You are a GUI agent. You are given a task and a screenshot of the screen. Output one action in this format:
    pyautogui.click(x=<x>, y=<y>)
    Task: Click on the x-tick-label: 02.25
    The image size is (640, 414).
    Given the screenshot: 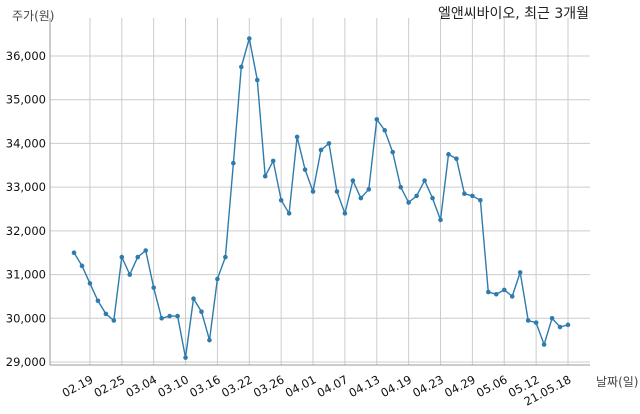 What is the action you would take?
    pyautogui.click(x=110, y=386)
    